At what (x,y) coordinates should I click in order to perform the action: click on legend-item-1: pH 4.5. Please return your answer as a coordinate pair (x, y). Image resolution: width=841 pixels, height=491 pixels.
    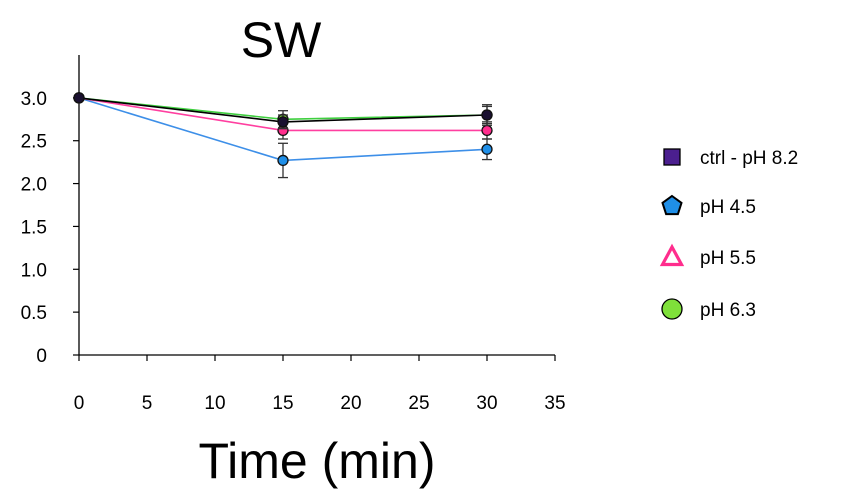
    Looking at the image, I should click on (708, 206).